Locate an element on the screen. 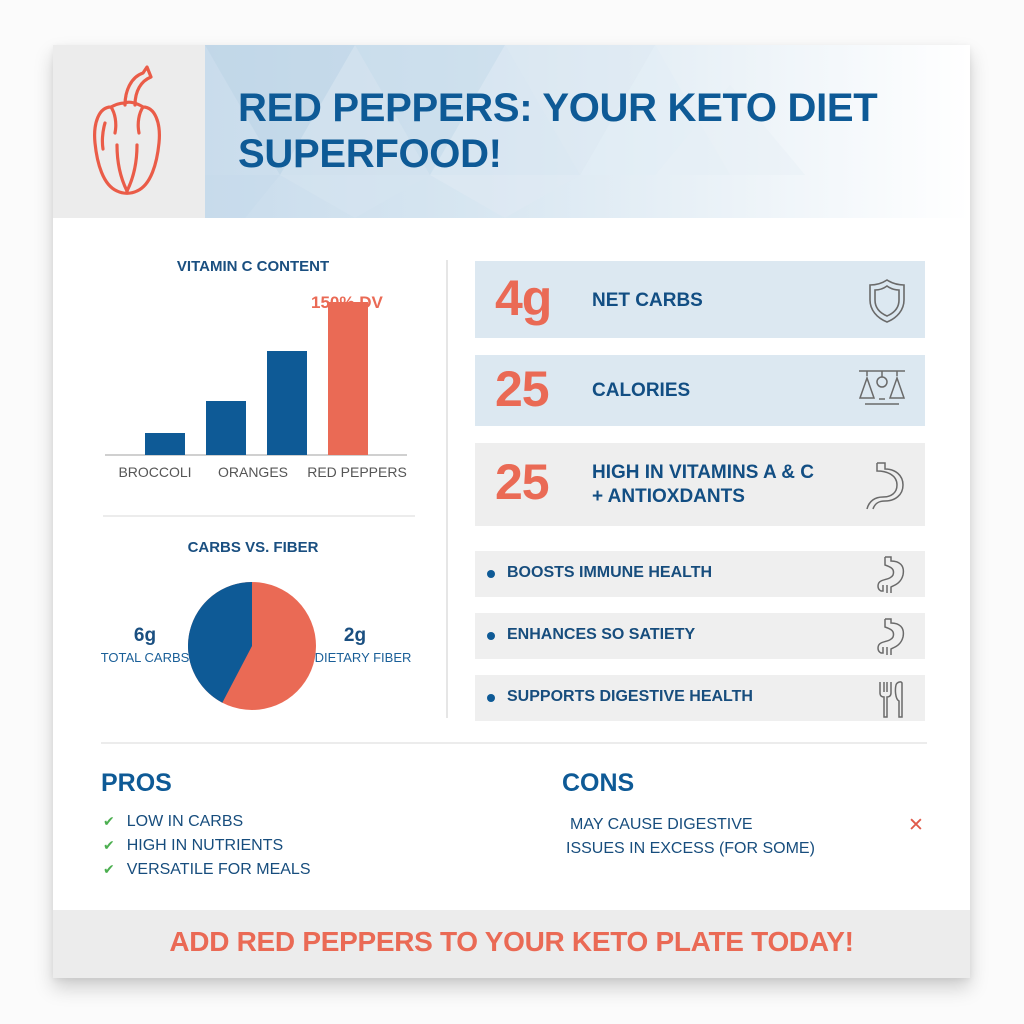  section-divider is located at coordinates (514, 743).